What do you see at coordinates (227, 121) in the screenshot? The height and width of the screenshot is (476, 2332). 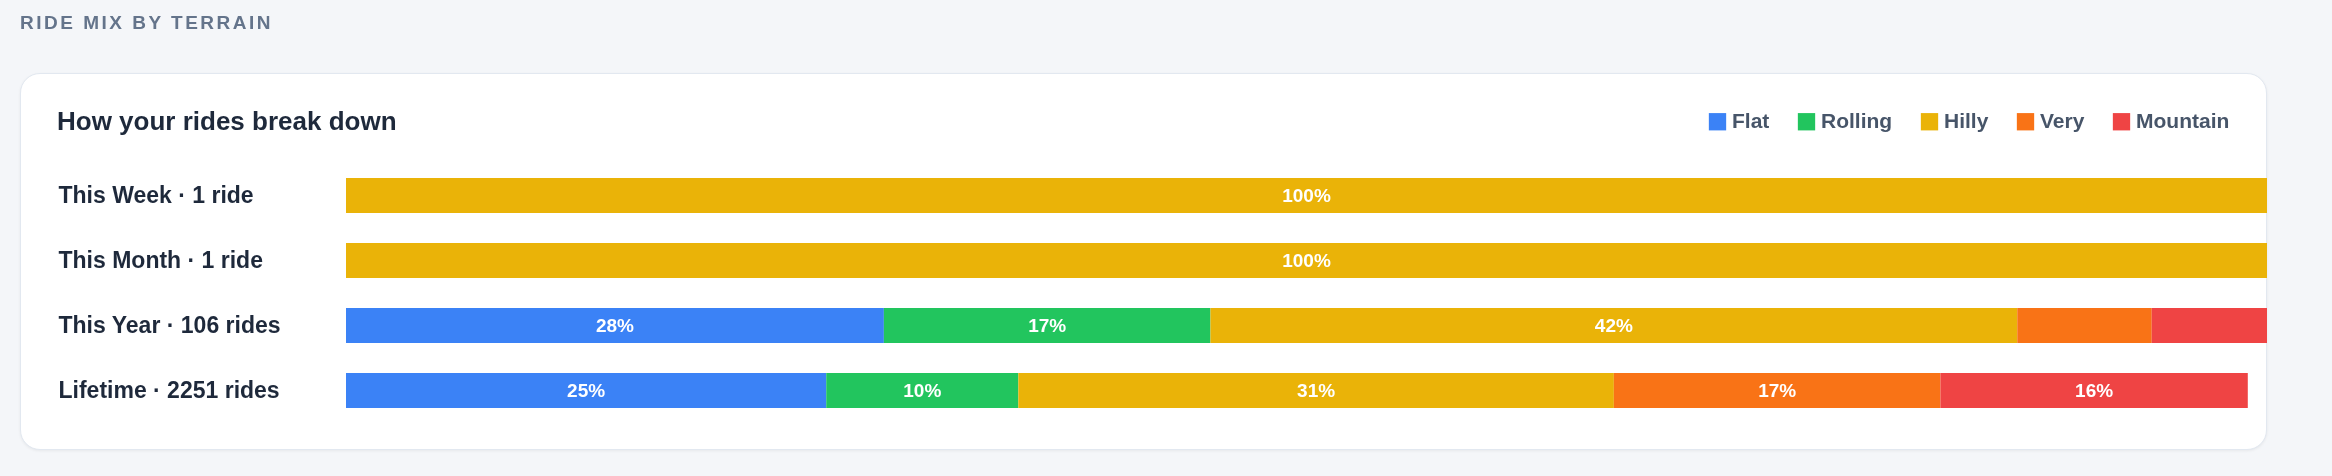 I see `chart-subtitle: How your rides break down` at bounding box center [227, 121].